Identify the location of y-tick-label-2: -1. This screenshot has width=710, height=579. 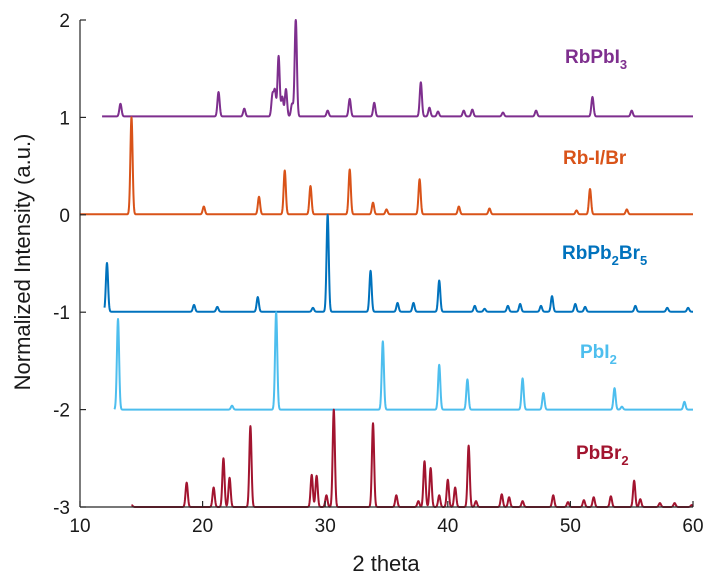
(61, 313).